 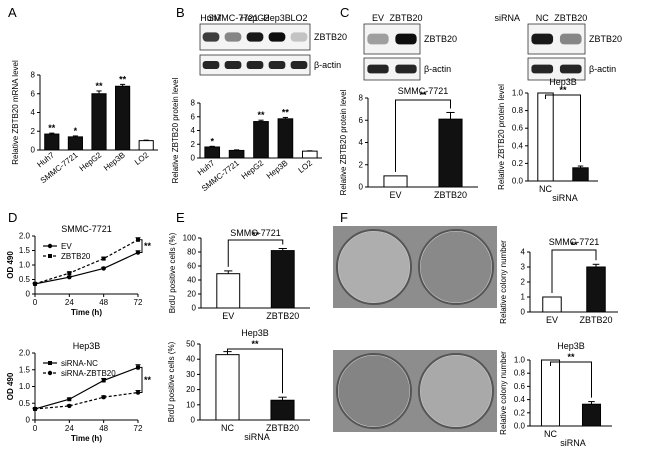 I want to click on y-tick-label: 80, so click(x=191, y=252).